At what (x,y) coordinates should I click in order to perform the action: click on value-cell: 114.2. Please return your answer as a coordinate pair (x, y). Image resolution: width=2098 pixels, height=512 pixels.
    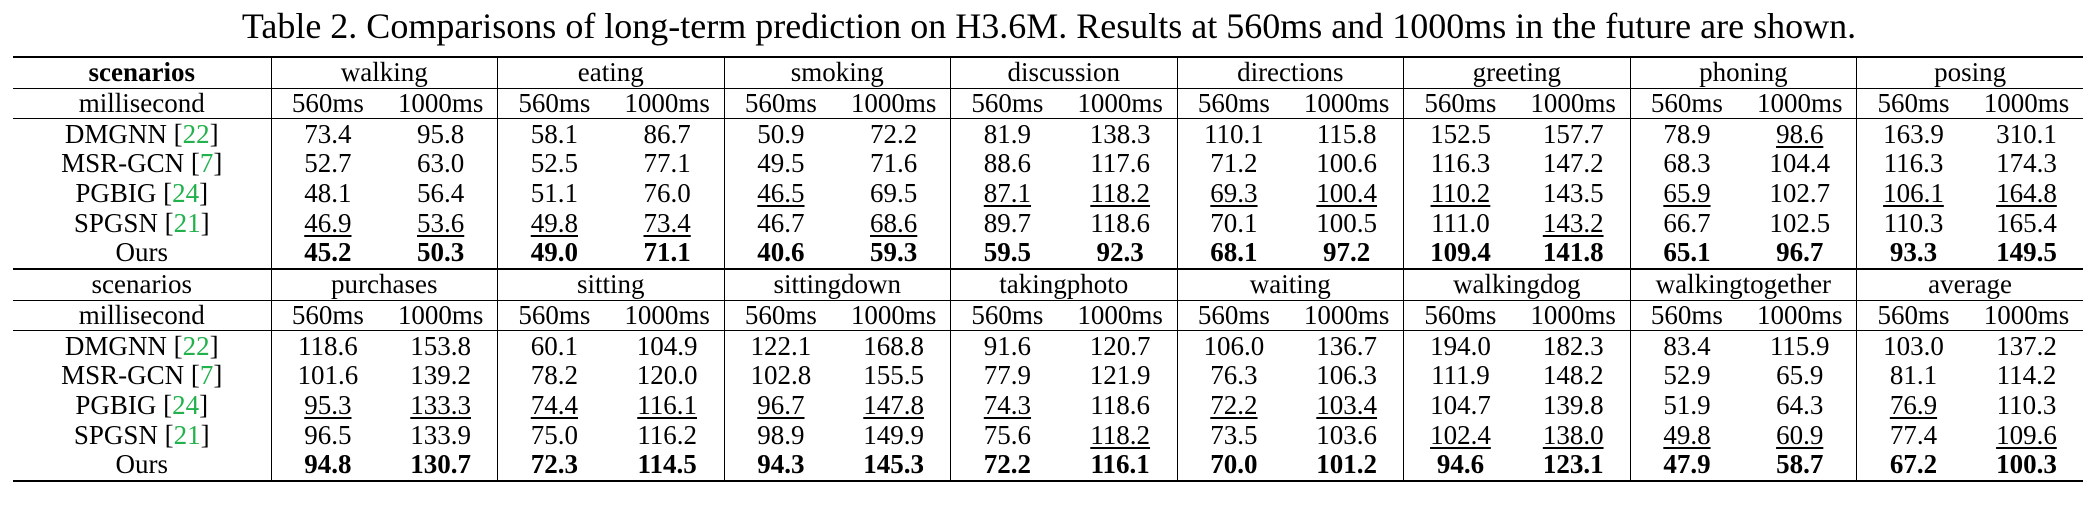
    Looking at the image, I should click on (2026, 376).